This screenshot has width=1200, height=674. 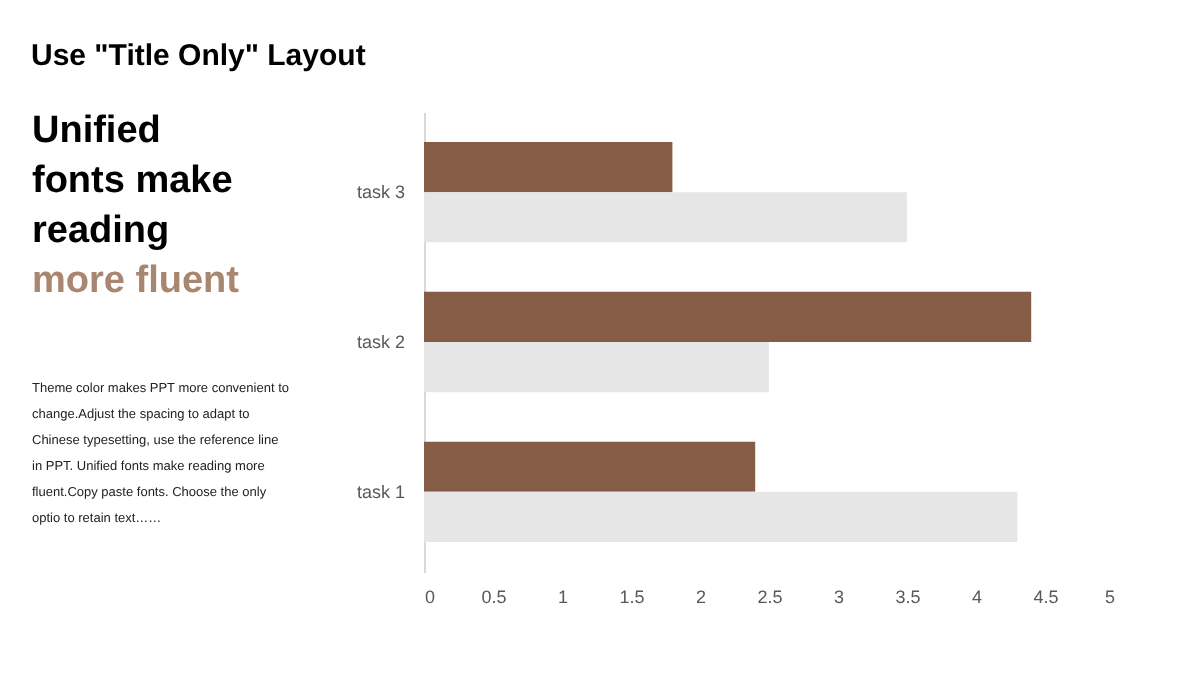 I want to click on x-tick-label: 2, so click(x=701, y=597).